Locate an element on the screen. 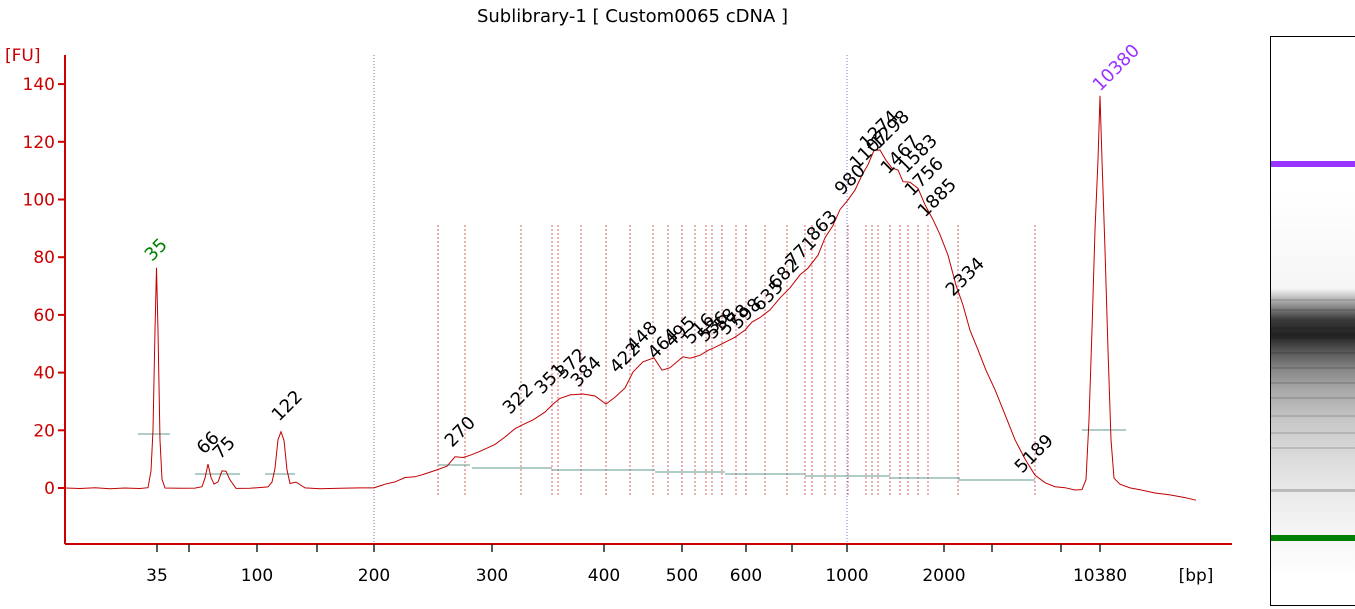  gel-smear is located at coordinates (1313, 382).